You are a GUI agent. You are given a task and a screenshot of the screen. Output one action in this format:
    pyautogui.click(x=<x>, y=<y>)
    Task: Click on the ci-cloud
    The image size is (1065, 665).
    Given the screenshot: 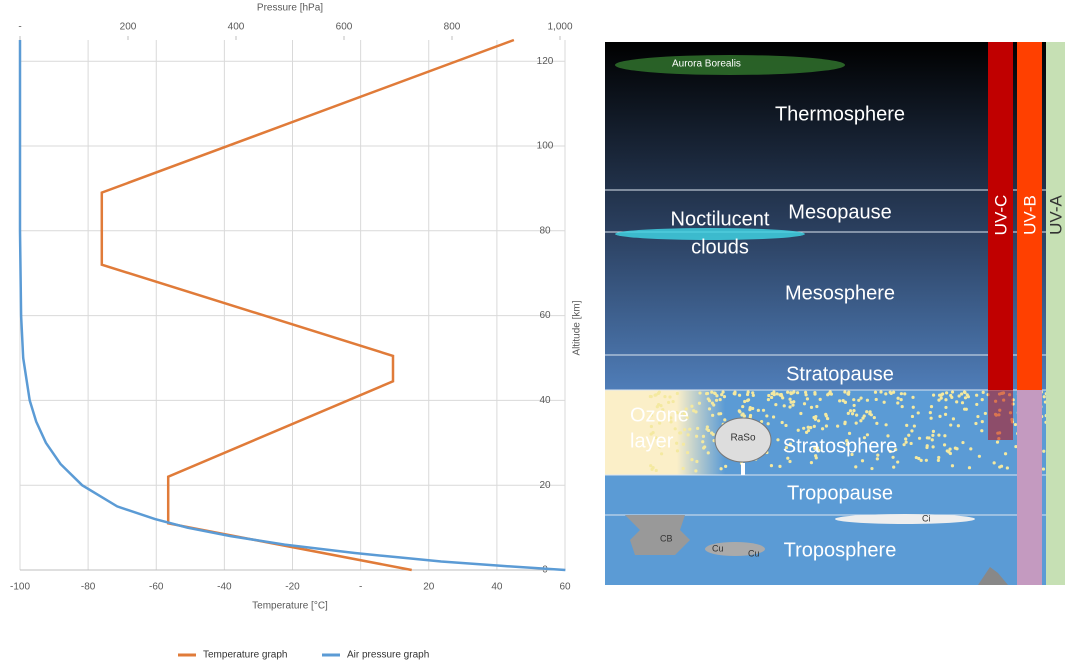 What is the action you would take?
    pyautogui.click(x=905, y=519)
    